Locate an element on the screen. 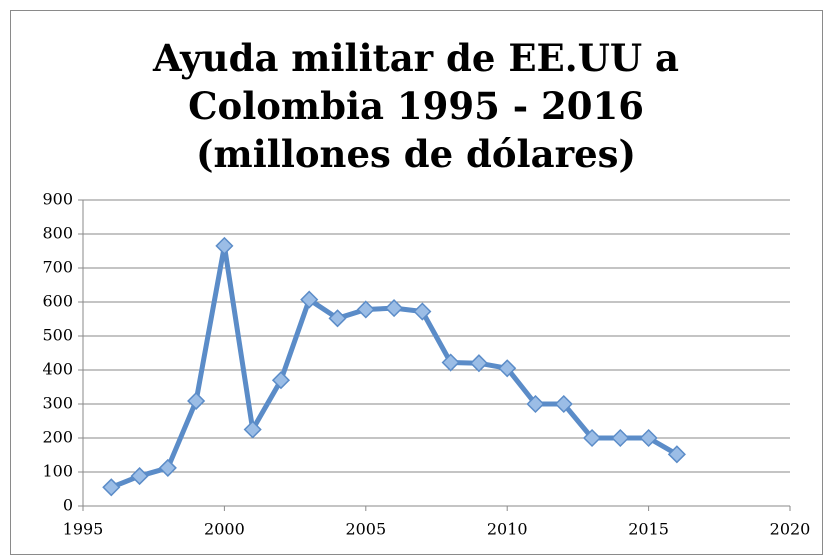 The image size is (833, 555). y-tick-label: 100 is located at coordinates (57, 471).